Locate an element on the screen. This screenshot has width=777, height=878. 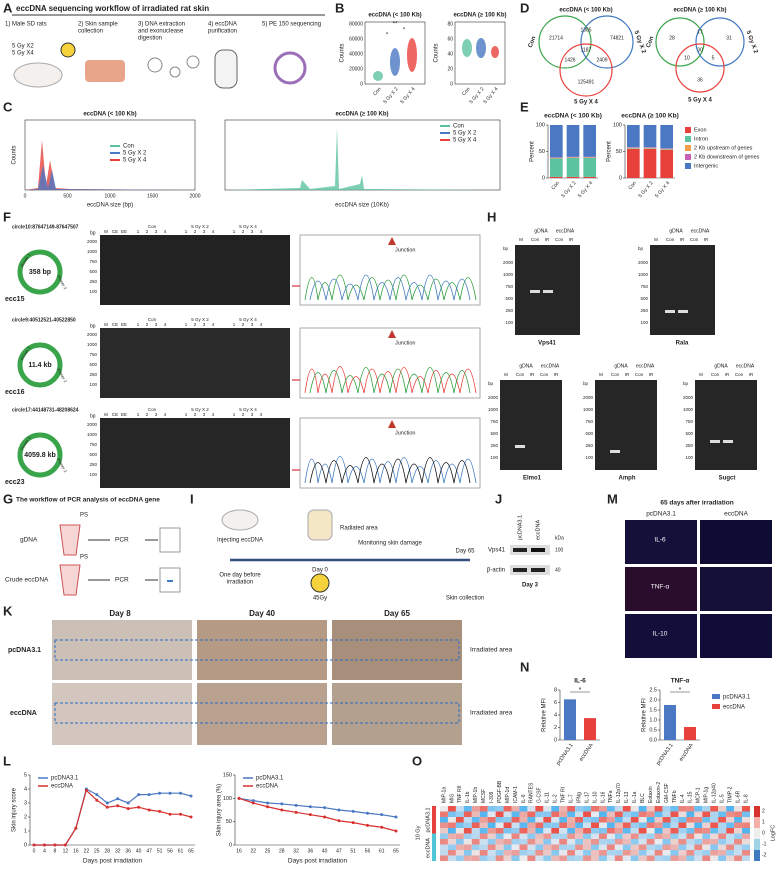
y-tick-label: 1 is located at coordinates (25, 831).